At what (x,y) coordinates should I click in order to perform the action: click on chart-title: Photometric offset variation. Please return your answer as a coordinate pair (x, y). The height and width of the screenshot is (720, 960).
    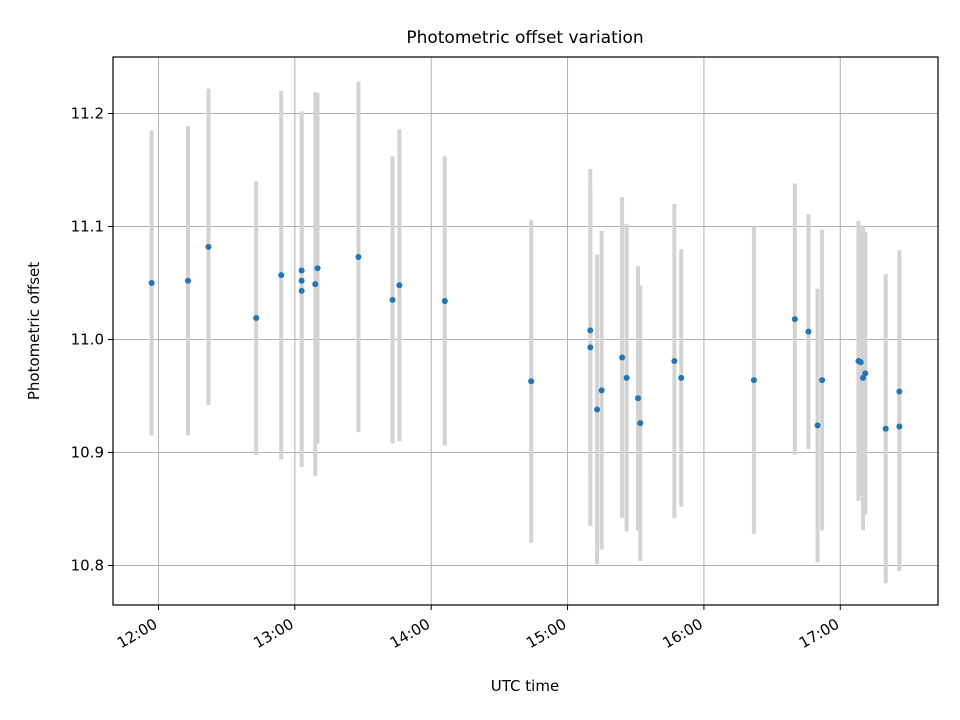
    Looking at the image, I should click on (524, 38).